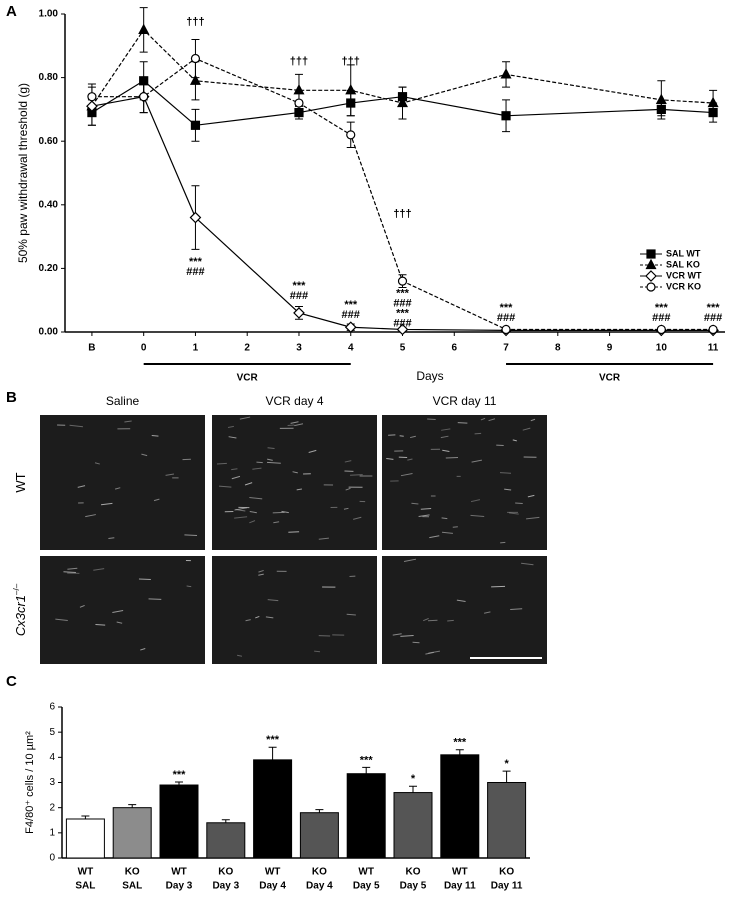  I want to click on panel-letter: C, so click(11, 681).